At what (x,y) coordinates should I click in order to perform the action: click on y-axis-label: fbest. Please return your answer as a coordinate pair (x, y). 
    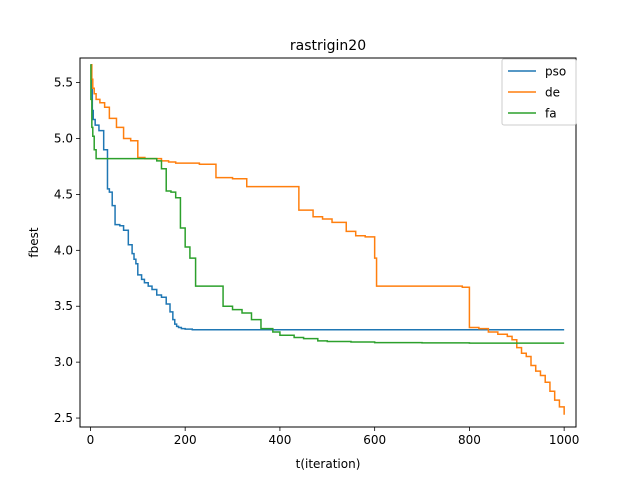
    Looking at the image, I should click on (34, 242).